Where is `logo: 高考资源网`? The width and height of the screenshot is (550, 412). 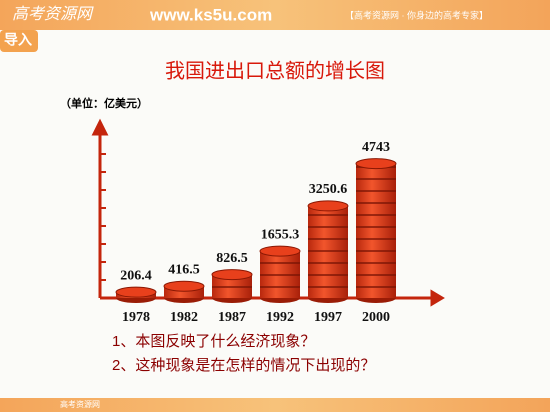
logo: 高考资源网 is located at coordinates (53, 14).